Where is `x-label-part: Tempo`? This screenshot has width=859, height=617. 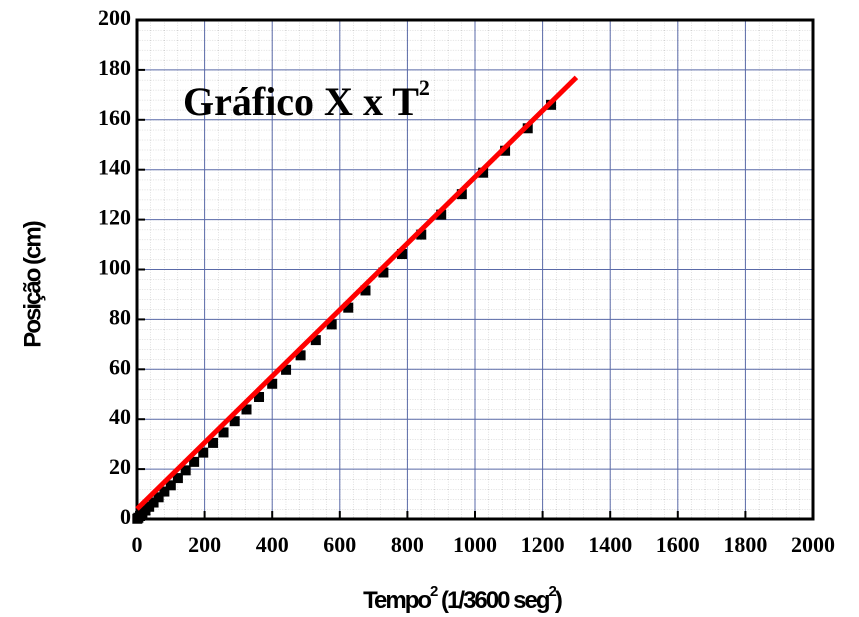
x-label-part: Tempo is located at coordinates (397, 600).